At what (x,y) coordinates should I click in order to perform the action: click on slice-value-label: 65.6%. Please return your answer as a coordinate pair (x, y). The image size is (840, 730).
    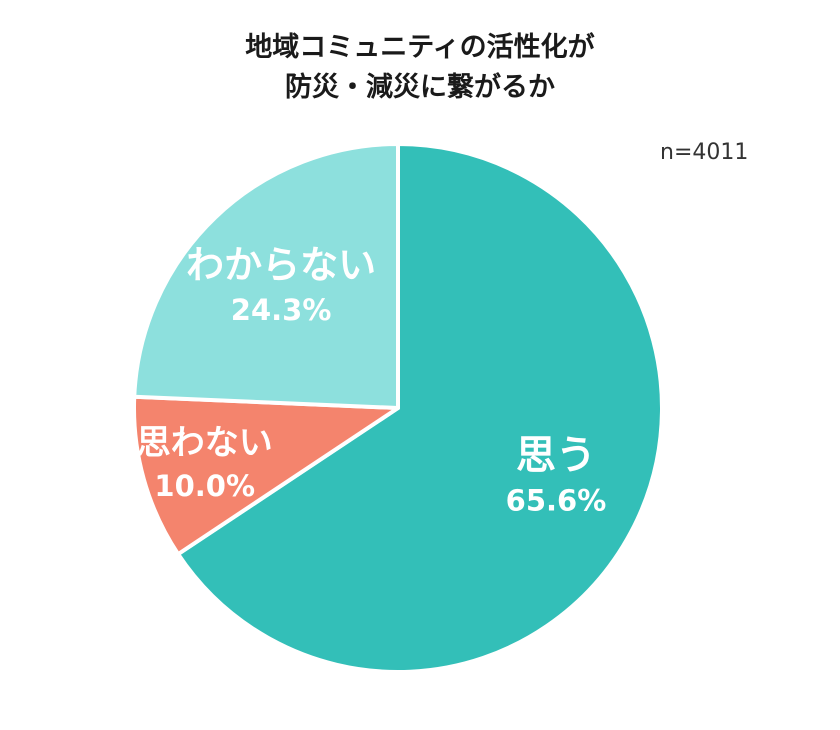
    Looking at the image, I should click on (556, 501).